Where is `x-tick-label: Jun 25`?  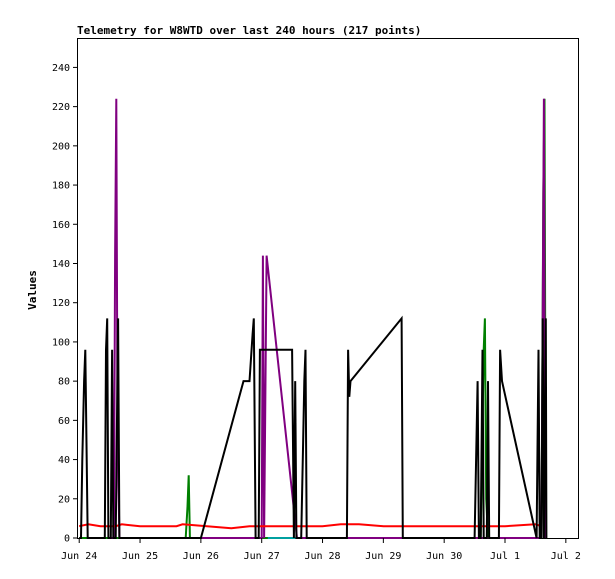
x-tick-label: Jun 25 is located at coordinates (140, 556).